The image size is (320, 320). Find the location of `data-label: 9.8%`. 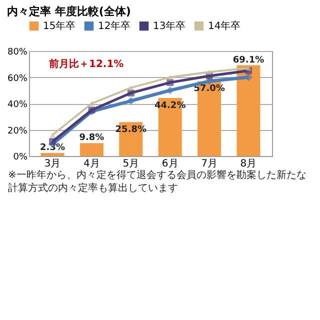

data-label: 9.8% is located at coordinates (91, 138).